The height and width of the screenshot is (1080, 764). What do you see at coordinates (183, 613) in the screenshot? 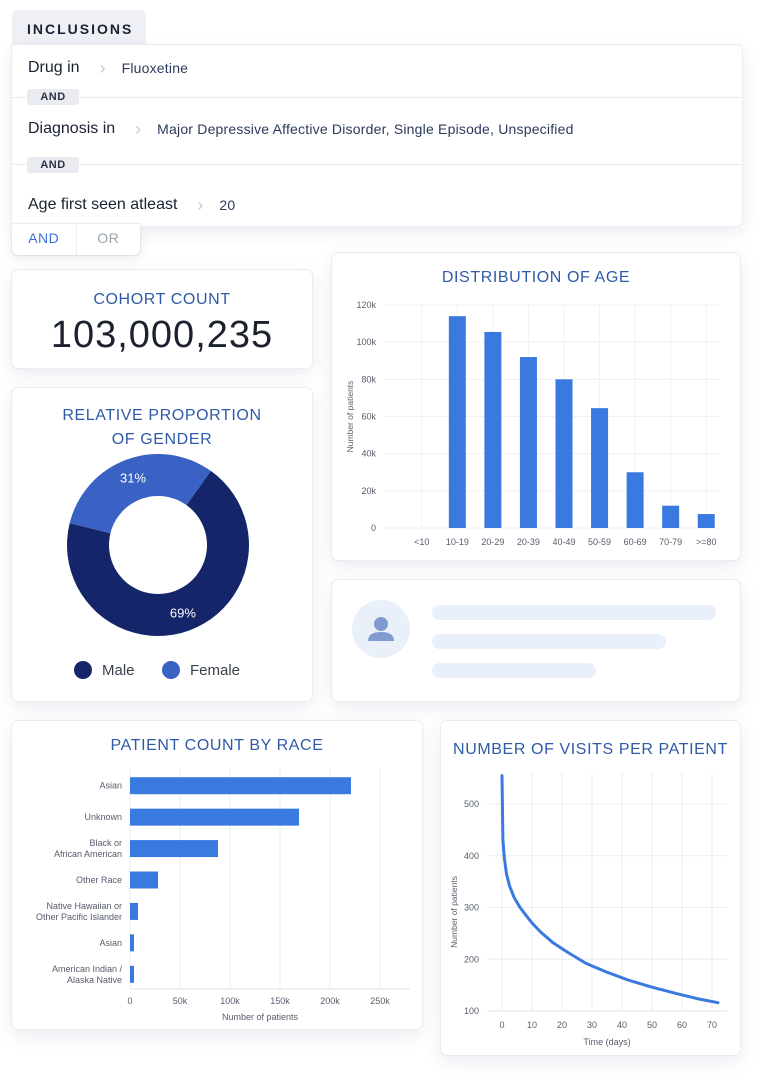
I see `male-percent-label: 69%` at bounding box center [183, 613].